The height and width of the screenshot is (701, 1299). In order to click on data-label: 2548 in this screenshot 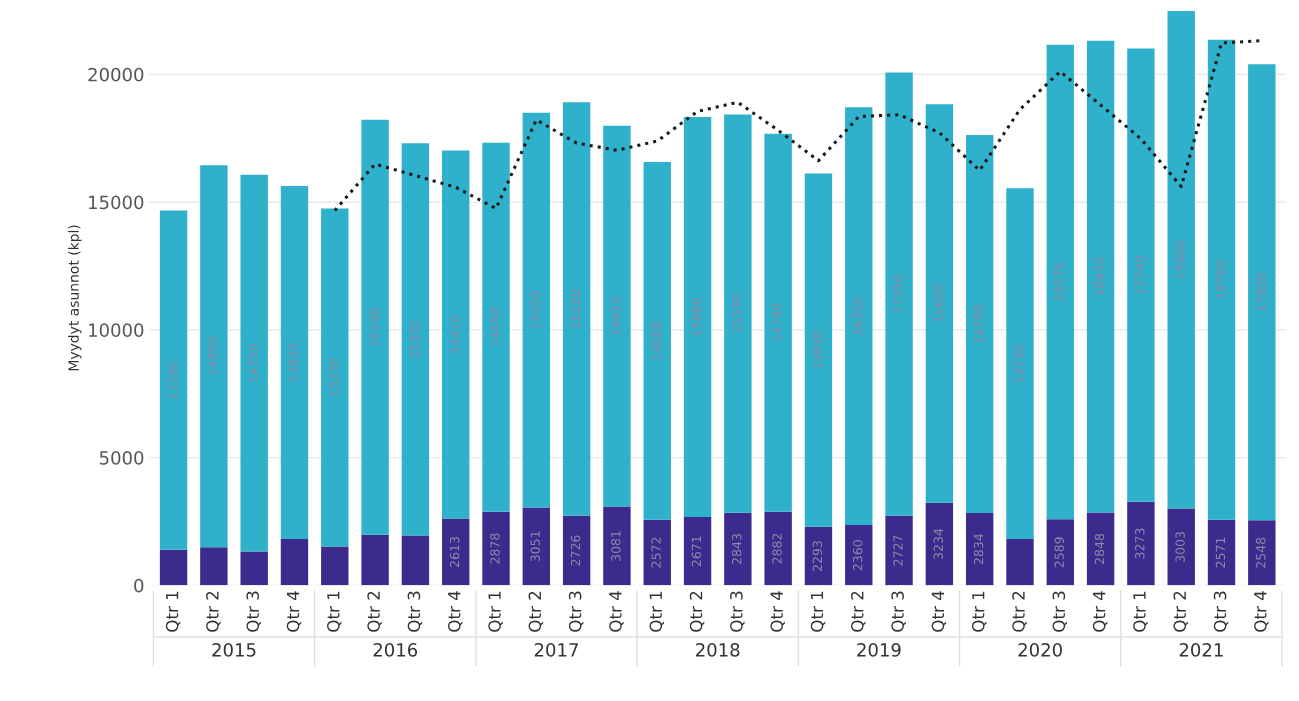, I will do `click(1261, 552)`.